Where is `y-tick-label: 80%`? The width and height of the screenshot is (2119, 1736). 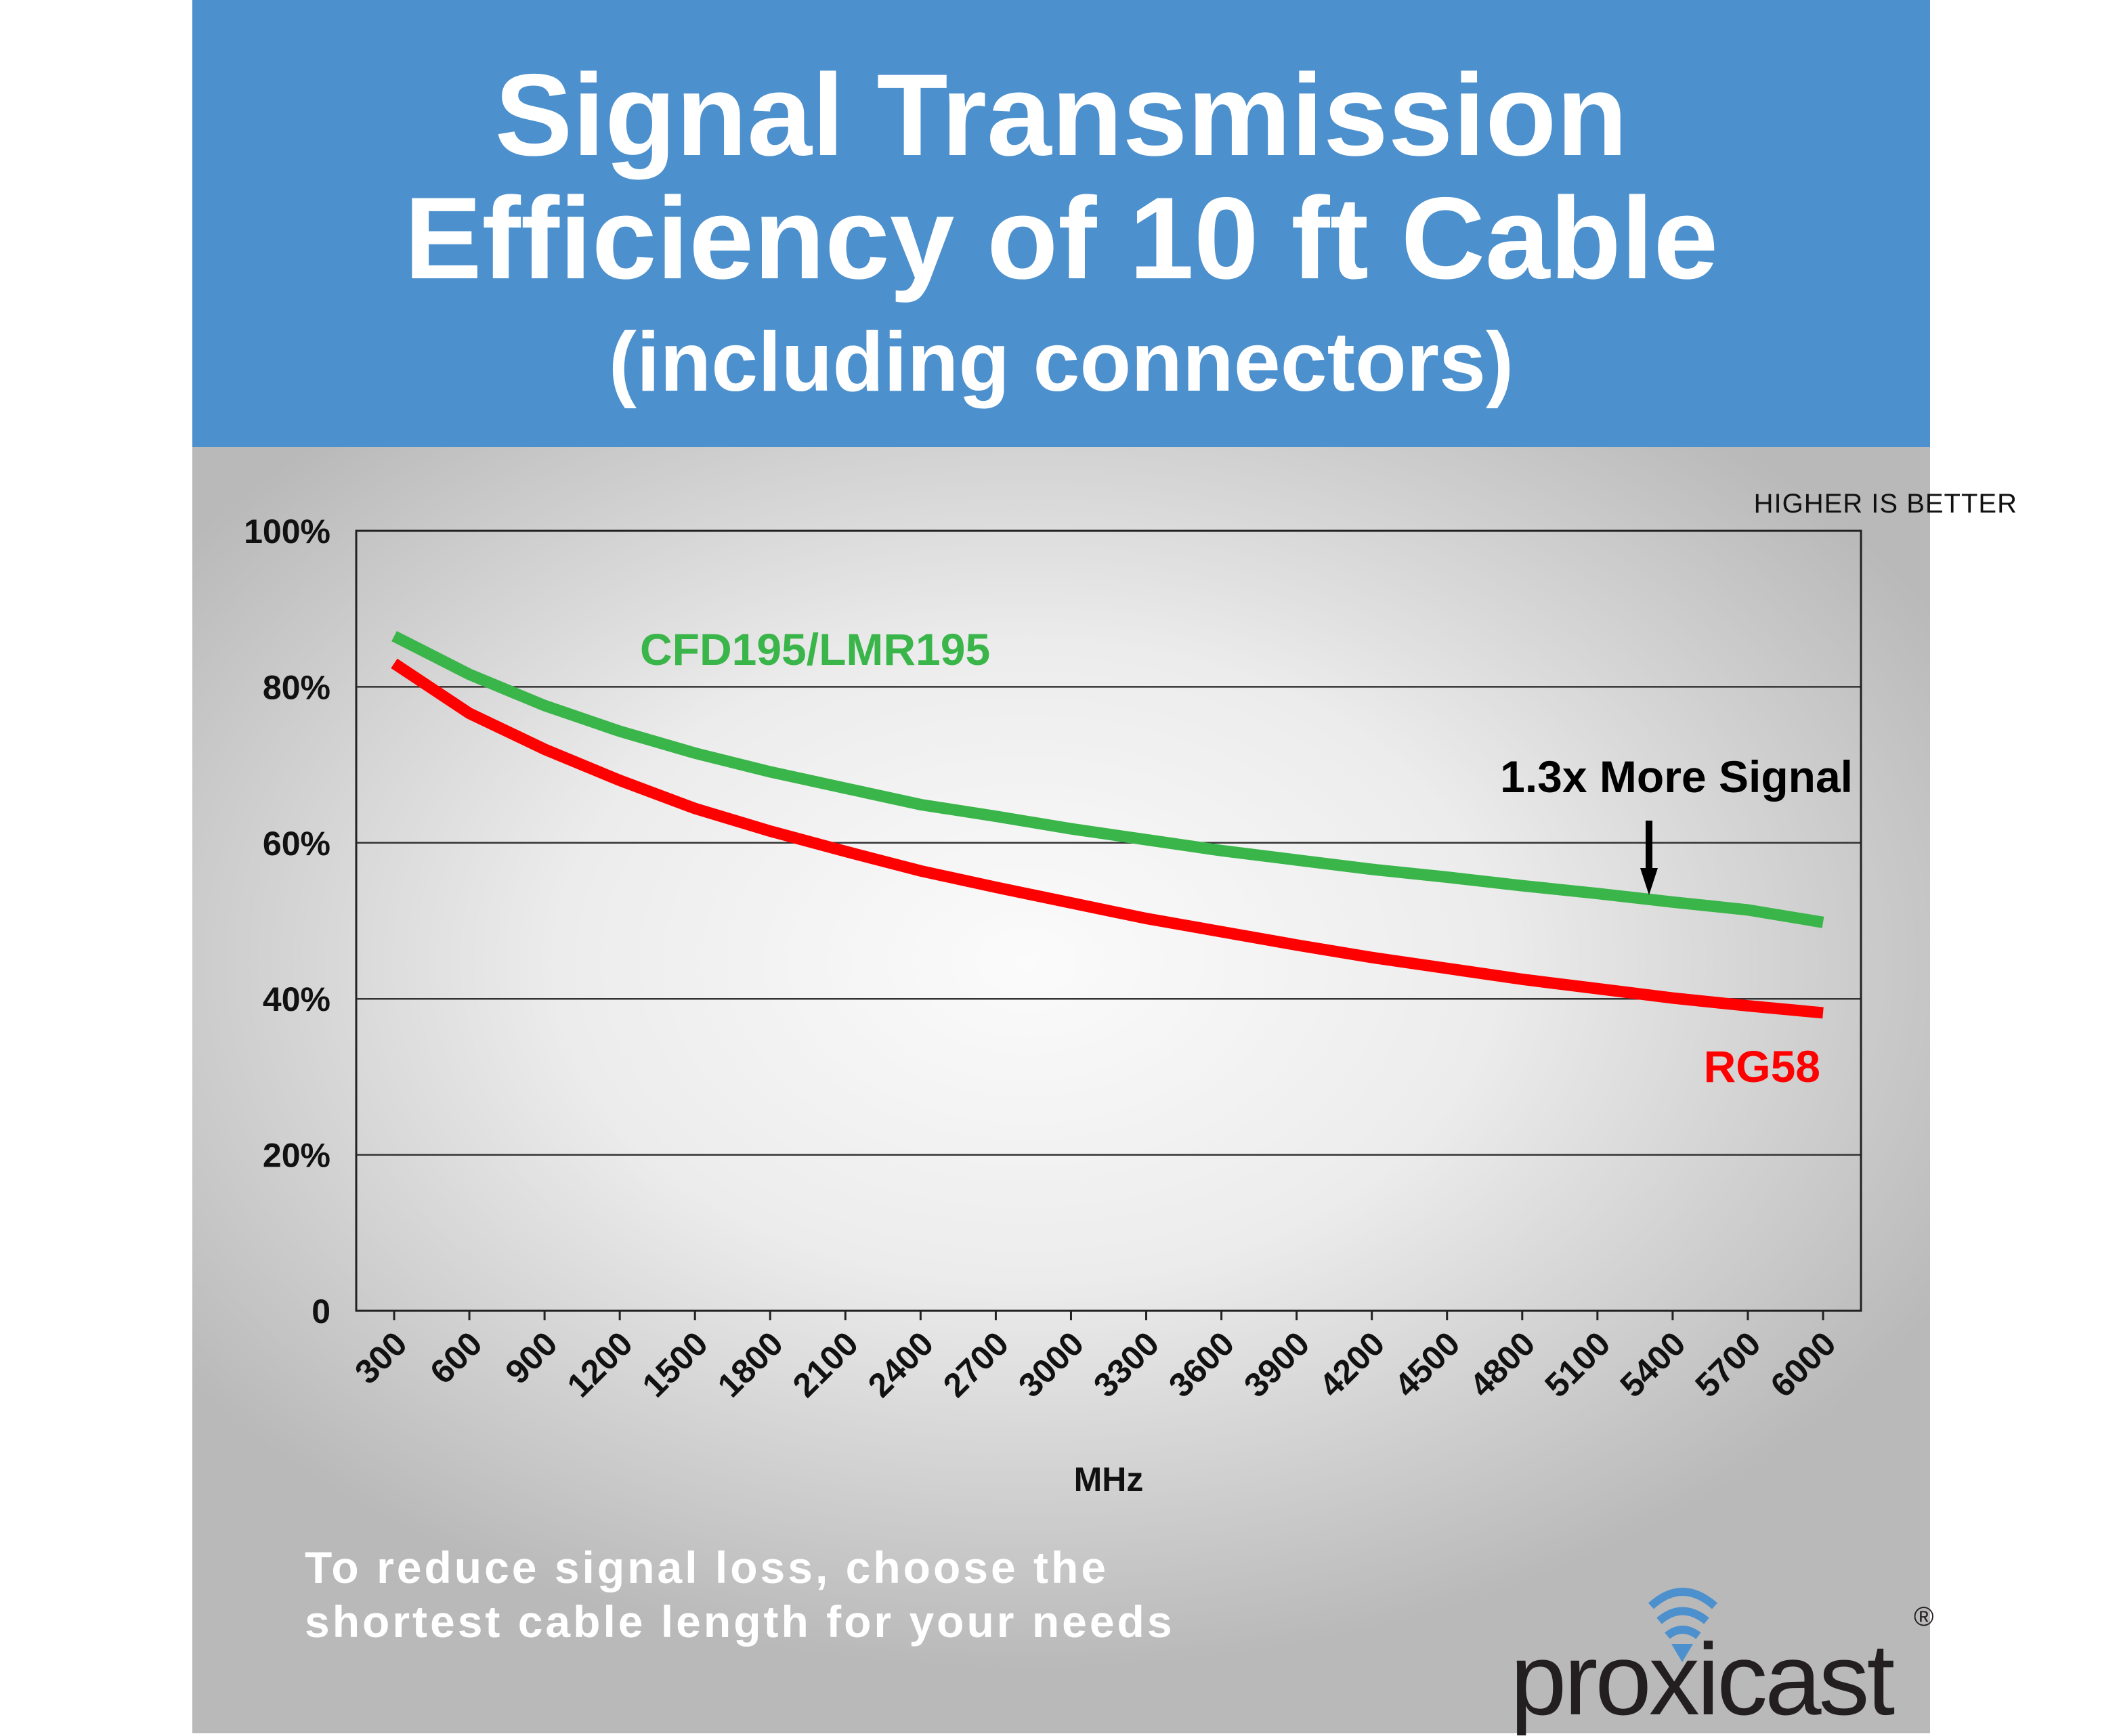 y-tick-label: 80% is located at coordinates (296, 687).